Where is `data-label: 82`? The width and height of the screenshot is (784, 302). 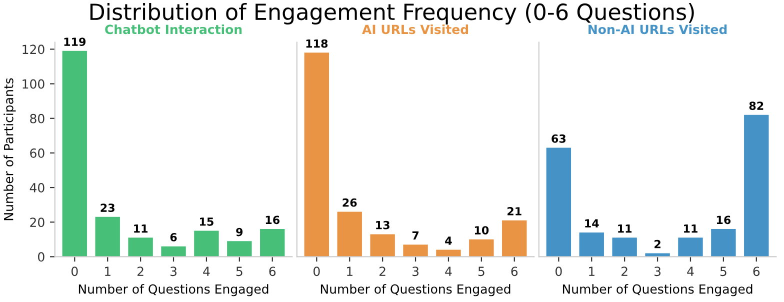 data-label: 82 is located at coordinates (756, 106).